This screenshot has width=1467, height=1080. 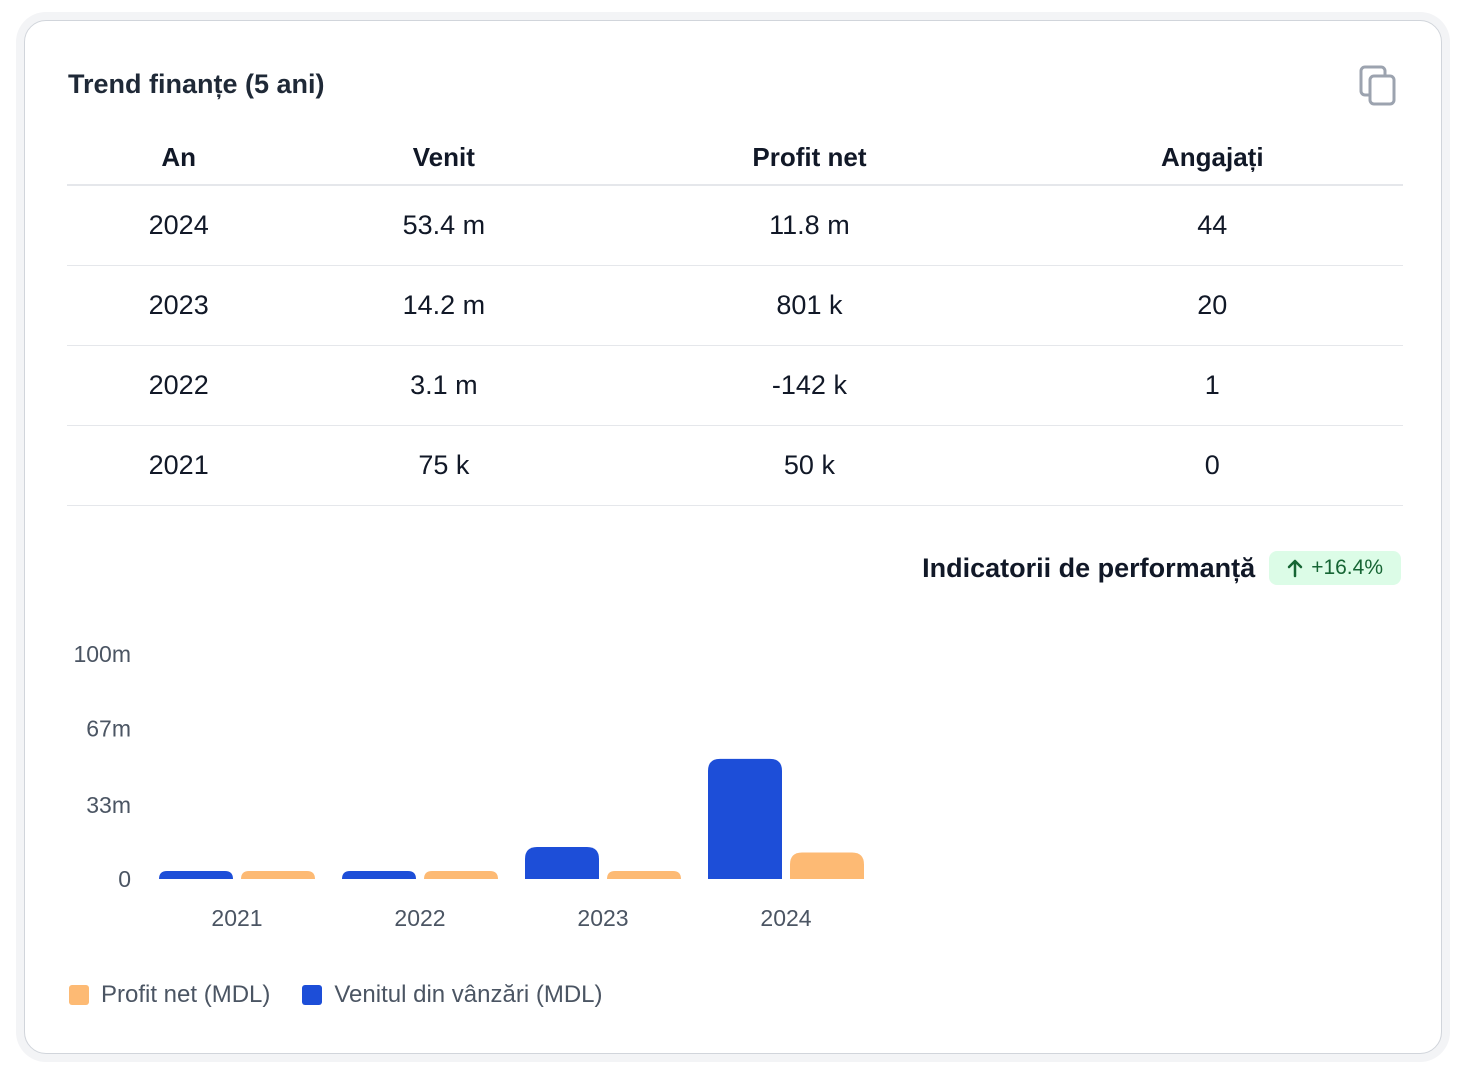 I want to click on table-cell: 2023, so click(x=179, y=305).